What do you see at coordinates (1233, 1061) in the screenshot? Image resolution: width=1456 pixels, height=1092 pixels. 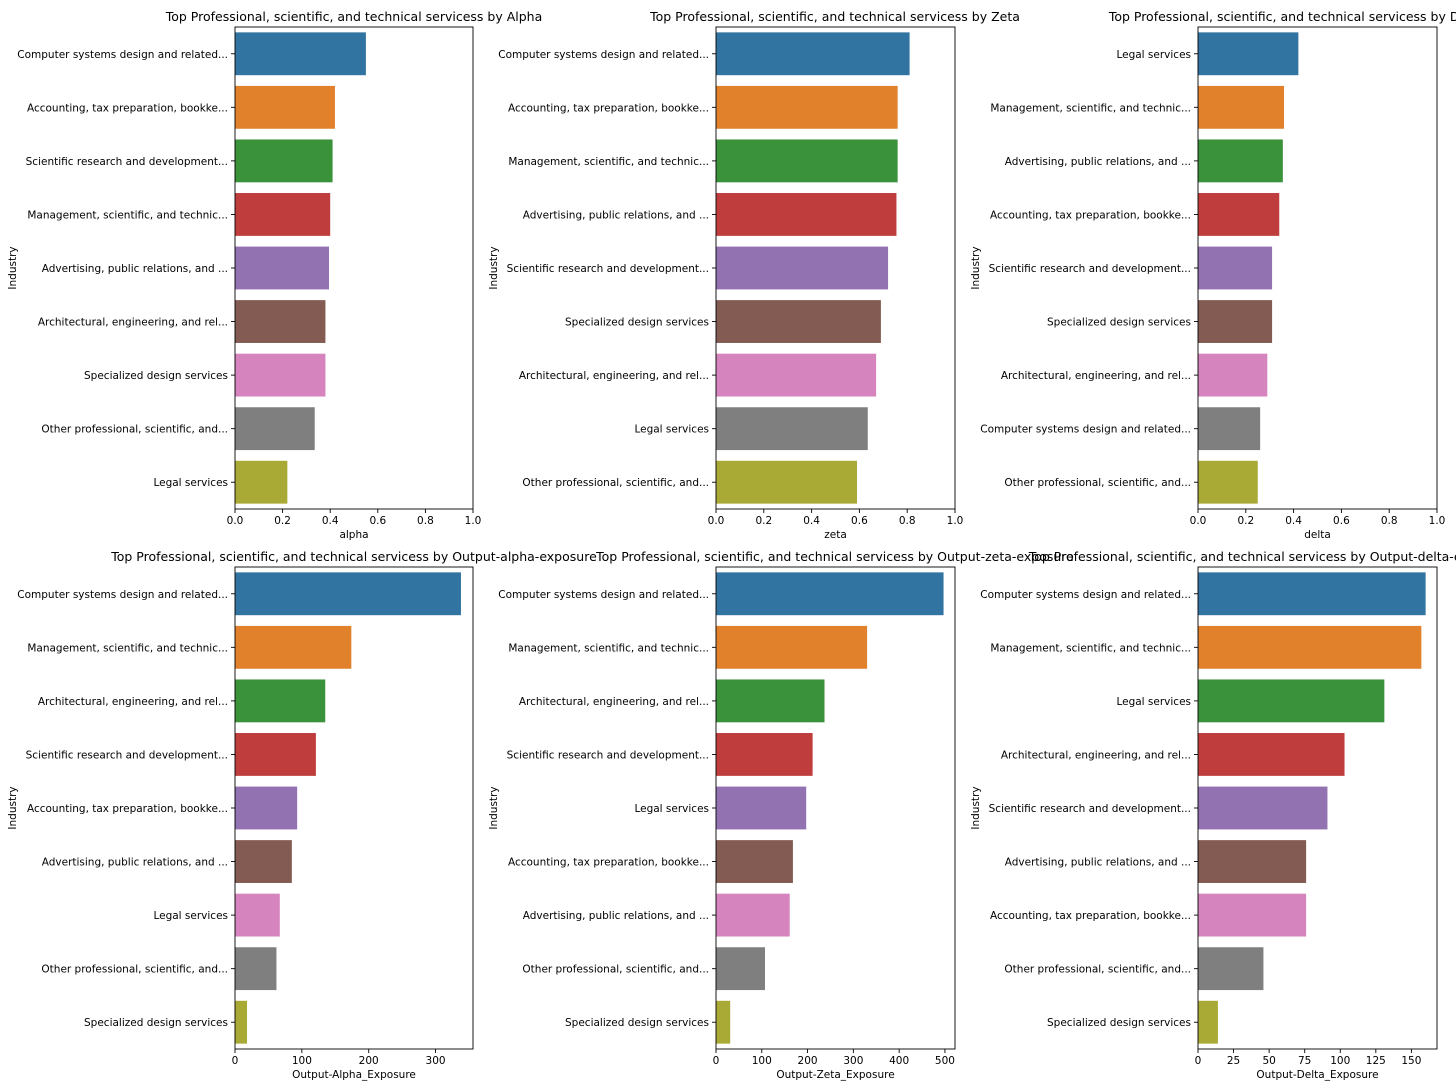 I see `x-tick-label: 25` at bounding box center [1233, 1061].